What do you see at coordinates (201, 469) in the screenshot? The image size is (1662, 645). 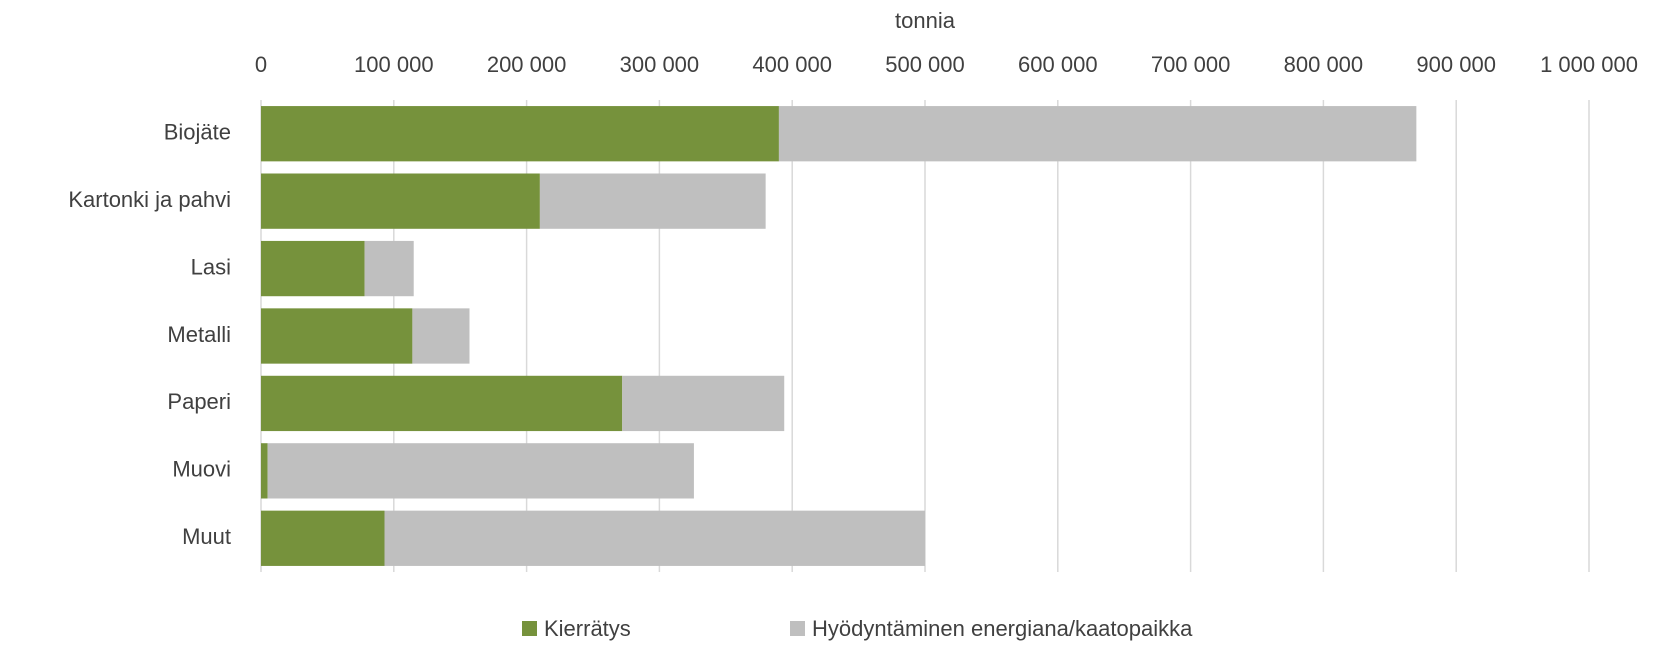 I see `y-tick-label: Muovi` at bounding box center [201, 469].